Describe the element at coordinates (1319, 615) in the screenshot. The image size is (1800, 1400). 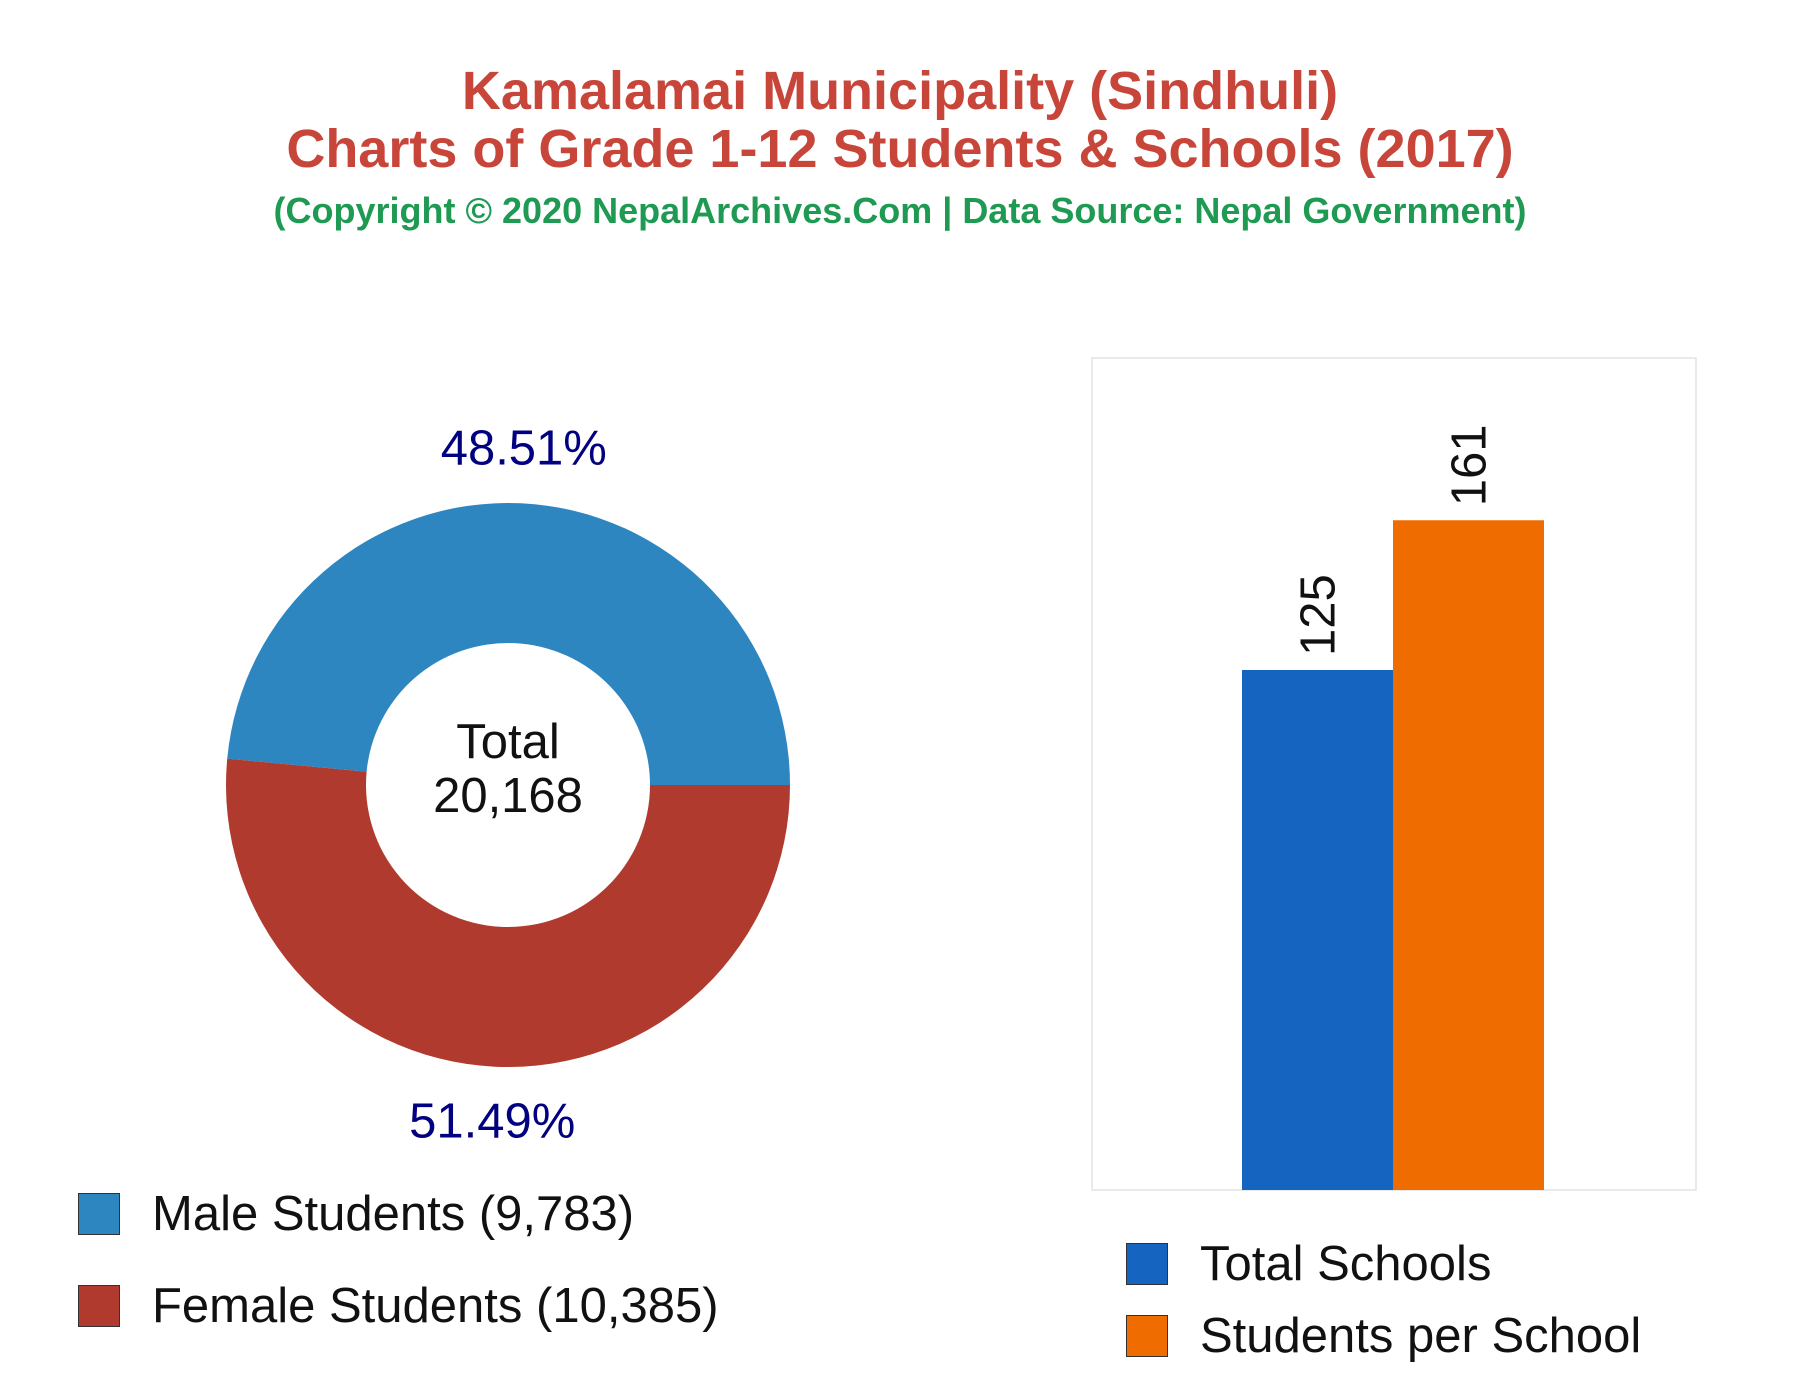
I see `bar-label-total-schools: 125` at that location.